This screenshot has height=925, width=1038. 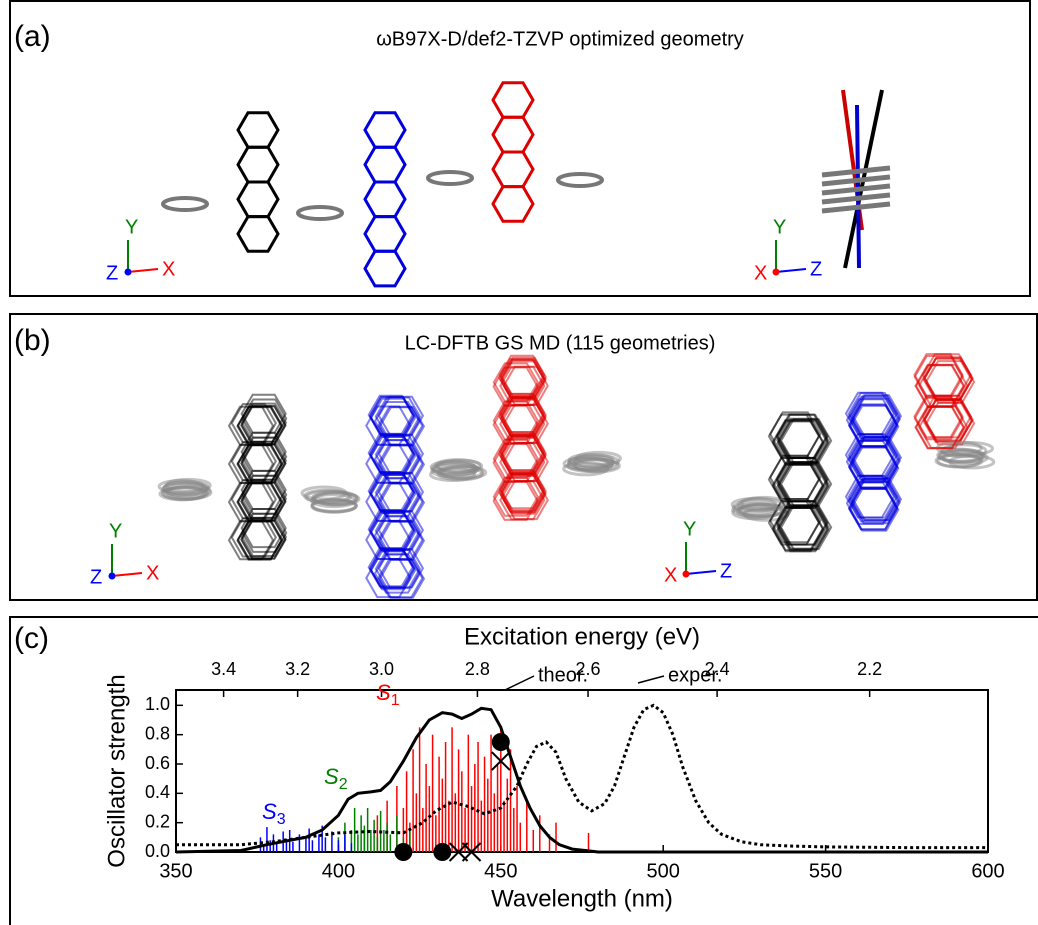 What do you see at coordinates (157, 763) in the screenshot?
I see `y-tick-label: 0.6` at bounding box center [157, 763].